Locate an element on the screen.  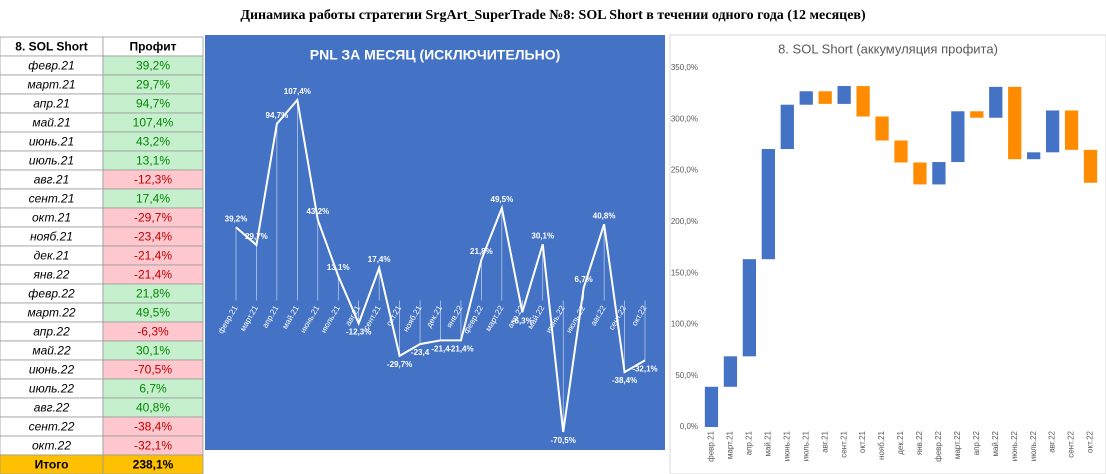
x-tick-label: июль.22 is located at coordinates (1033, 445).